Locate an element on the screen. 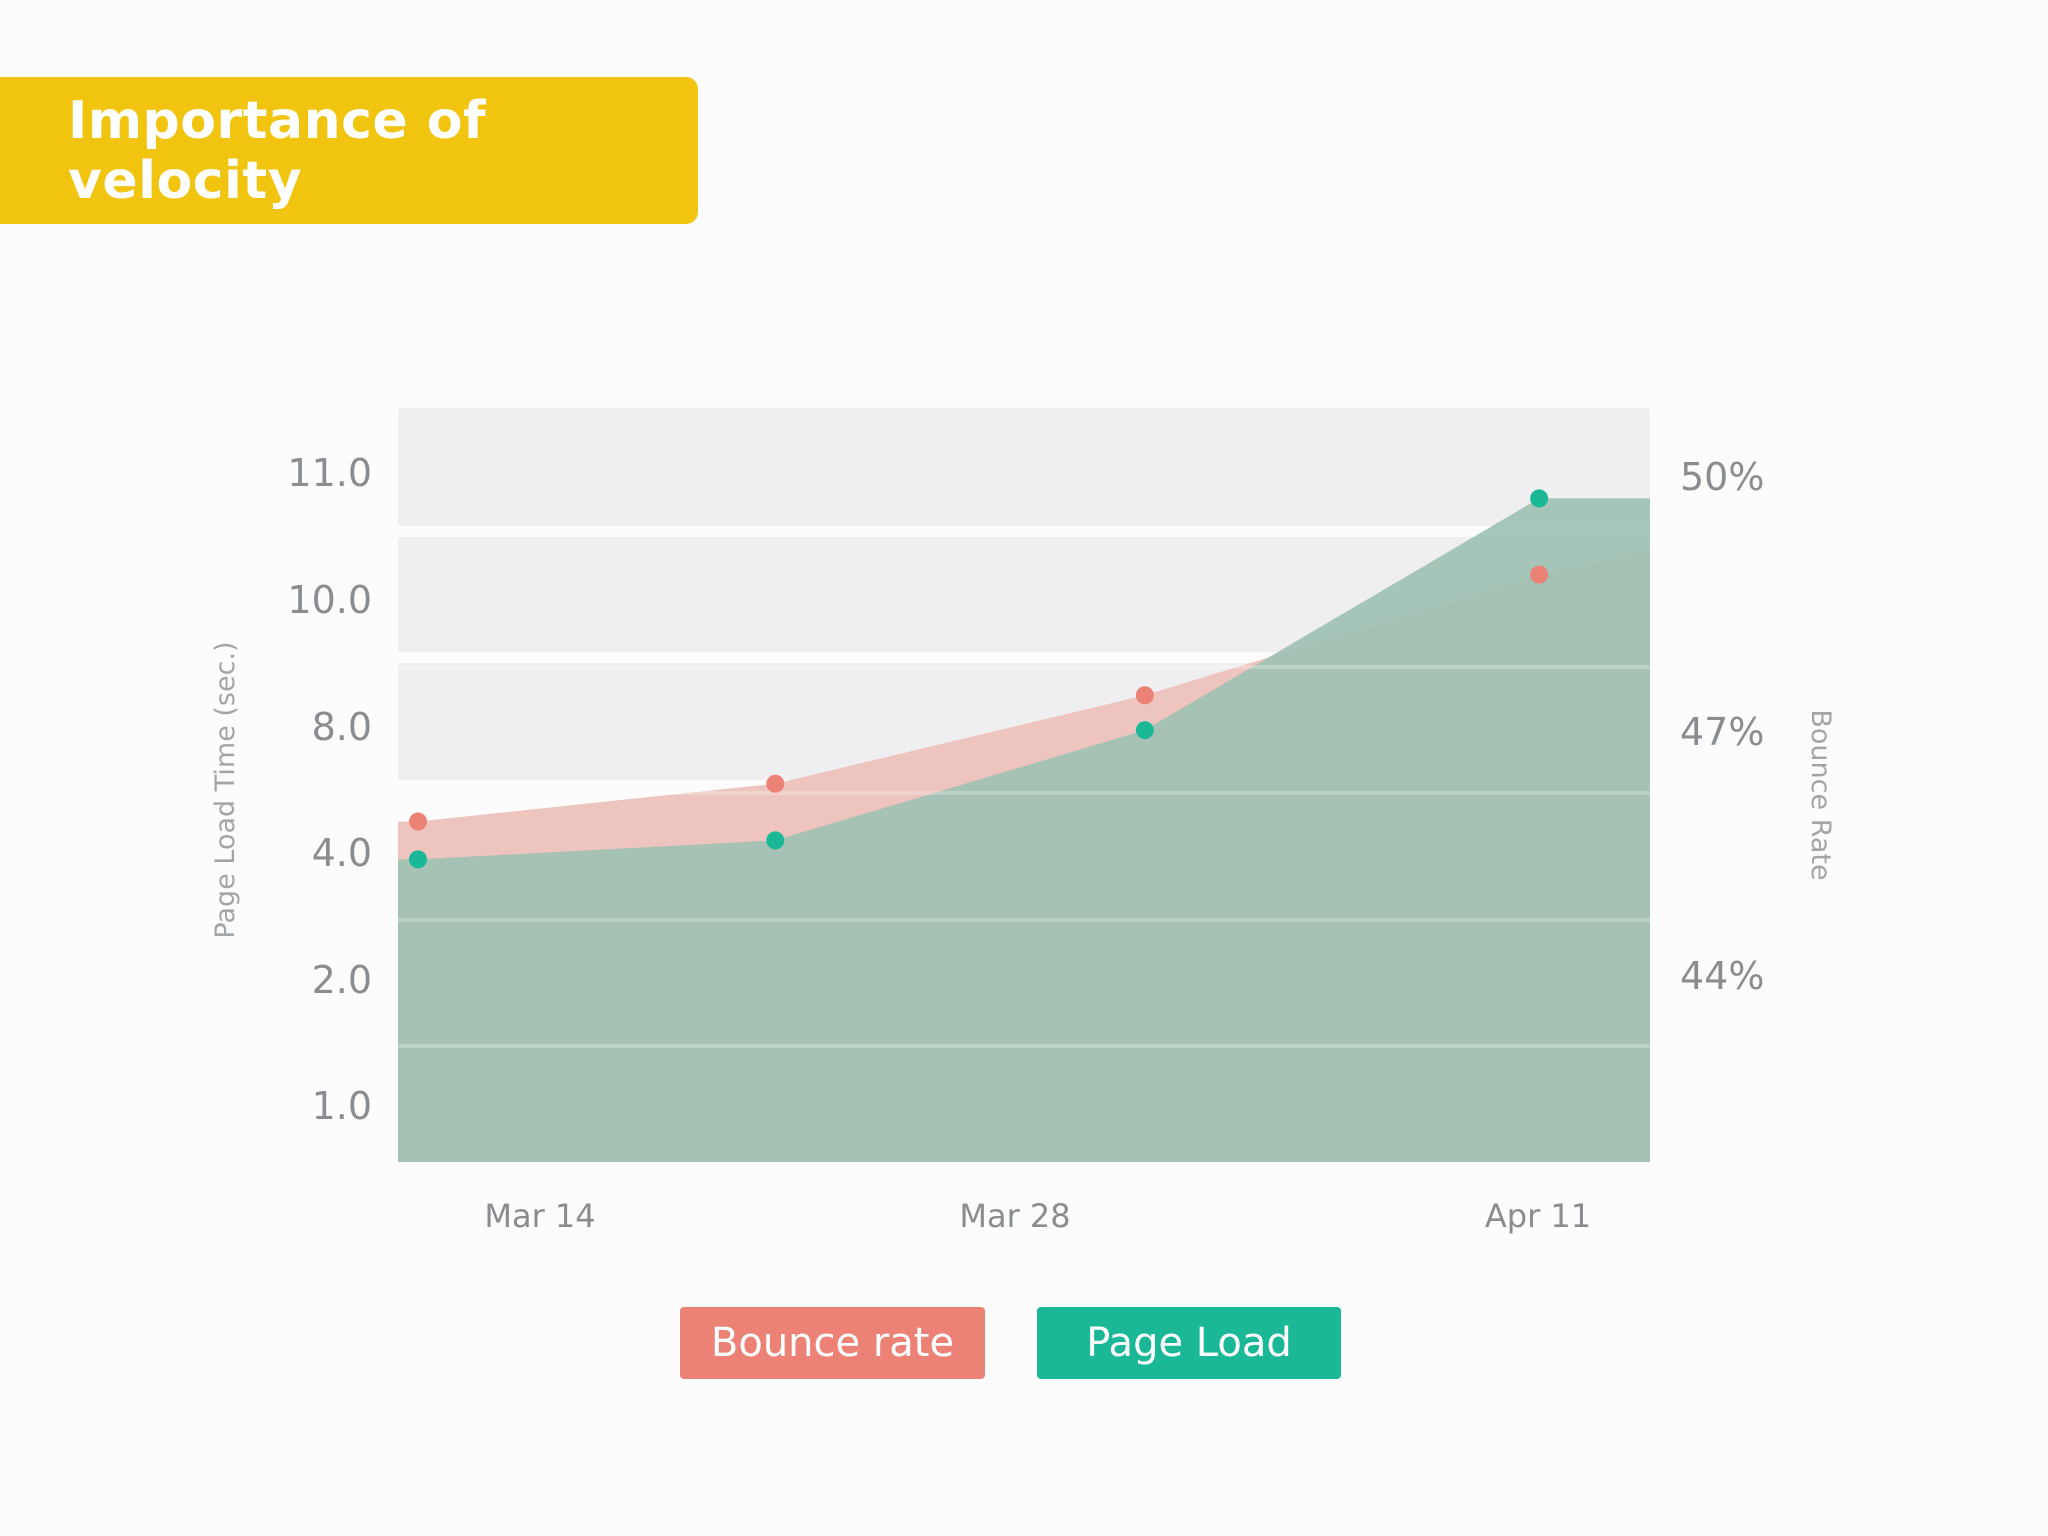 The image size is (2048, 1536). y-left-tick-label: 1.0 is located at coordinates (342, 1106).